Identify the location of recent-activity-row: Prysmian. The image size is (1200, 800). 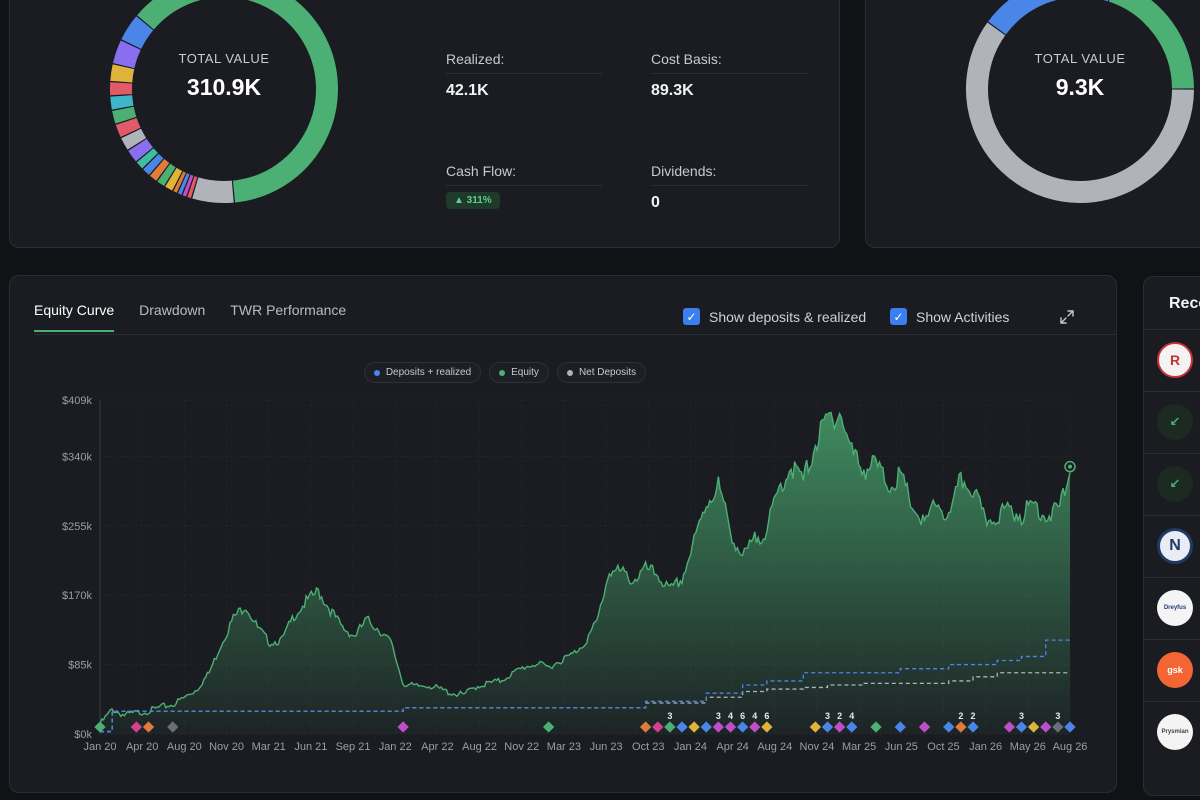
(1172, 732).